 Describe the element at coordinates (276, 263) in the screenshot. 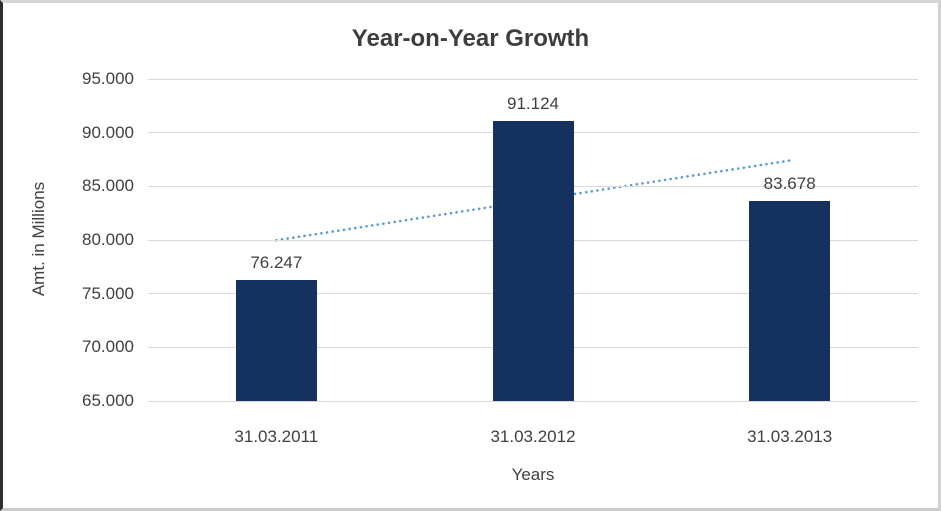

I see `bar-value-label: 76.247` at that location.